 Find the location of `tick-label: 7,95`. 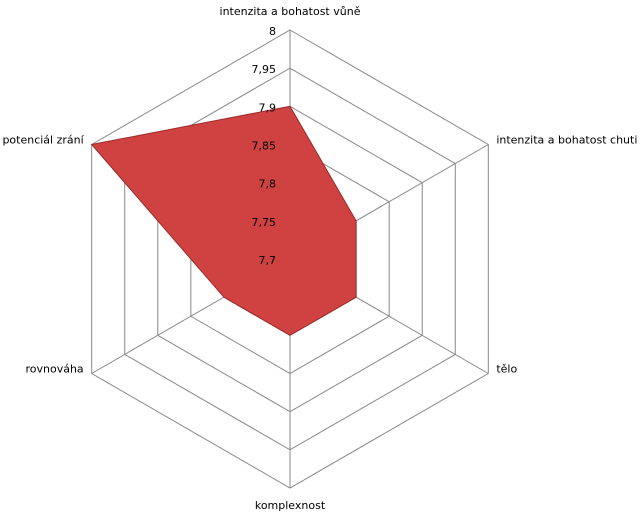

tick-label: 7,95 is located at coordinates (264, 69).